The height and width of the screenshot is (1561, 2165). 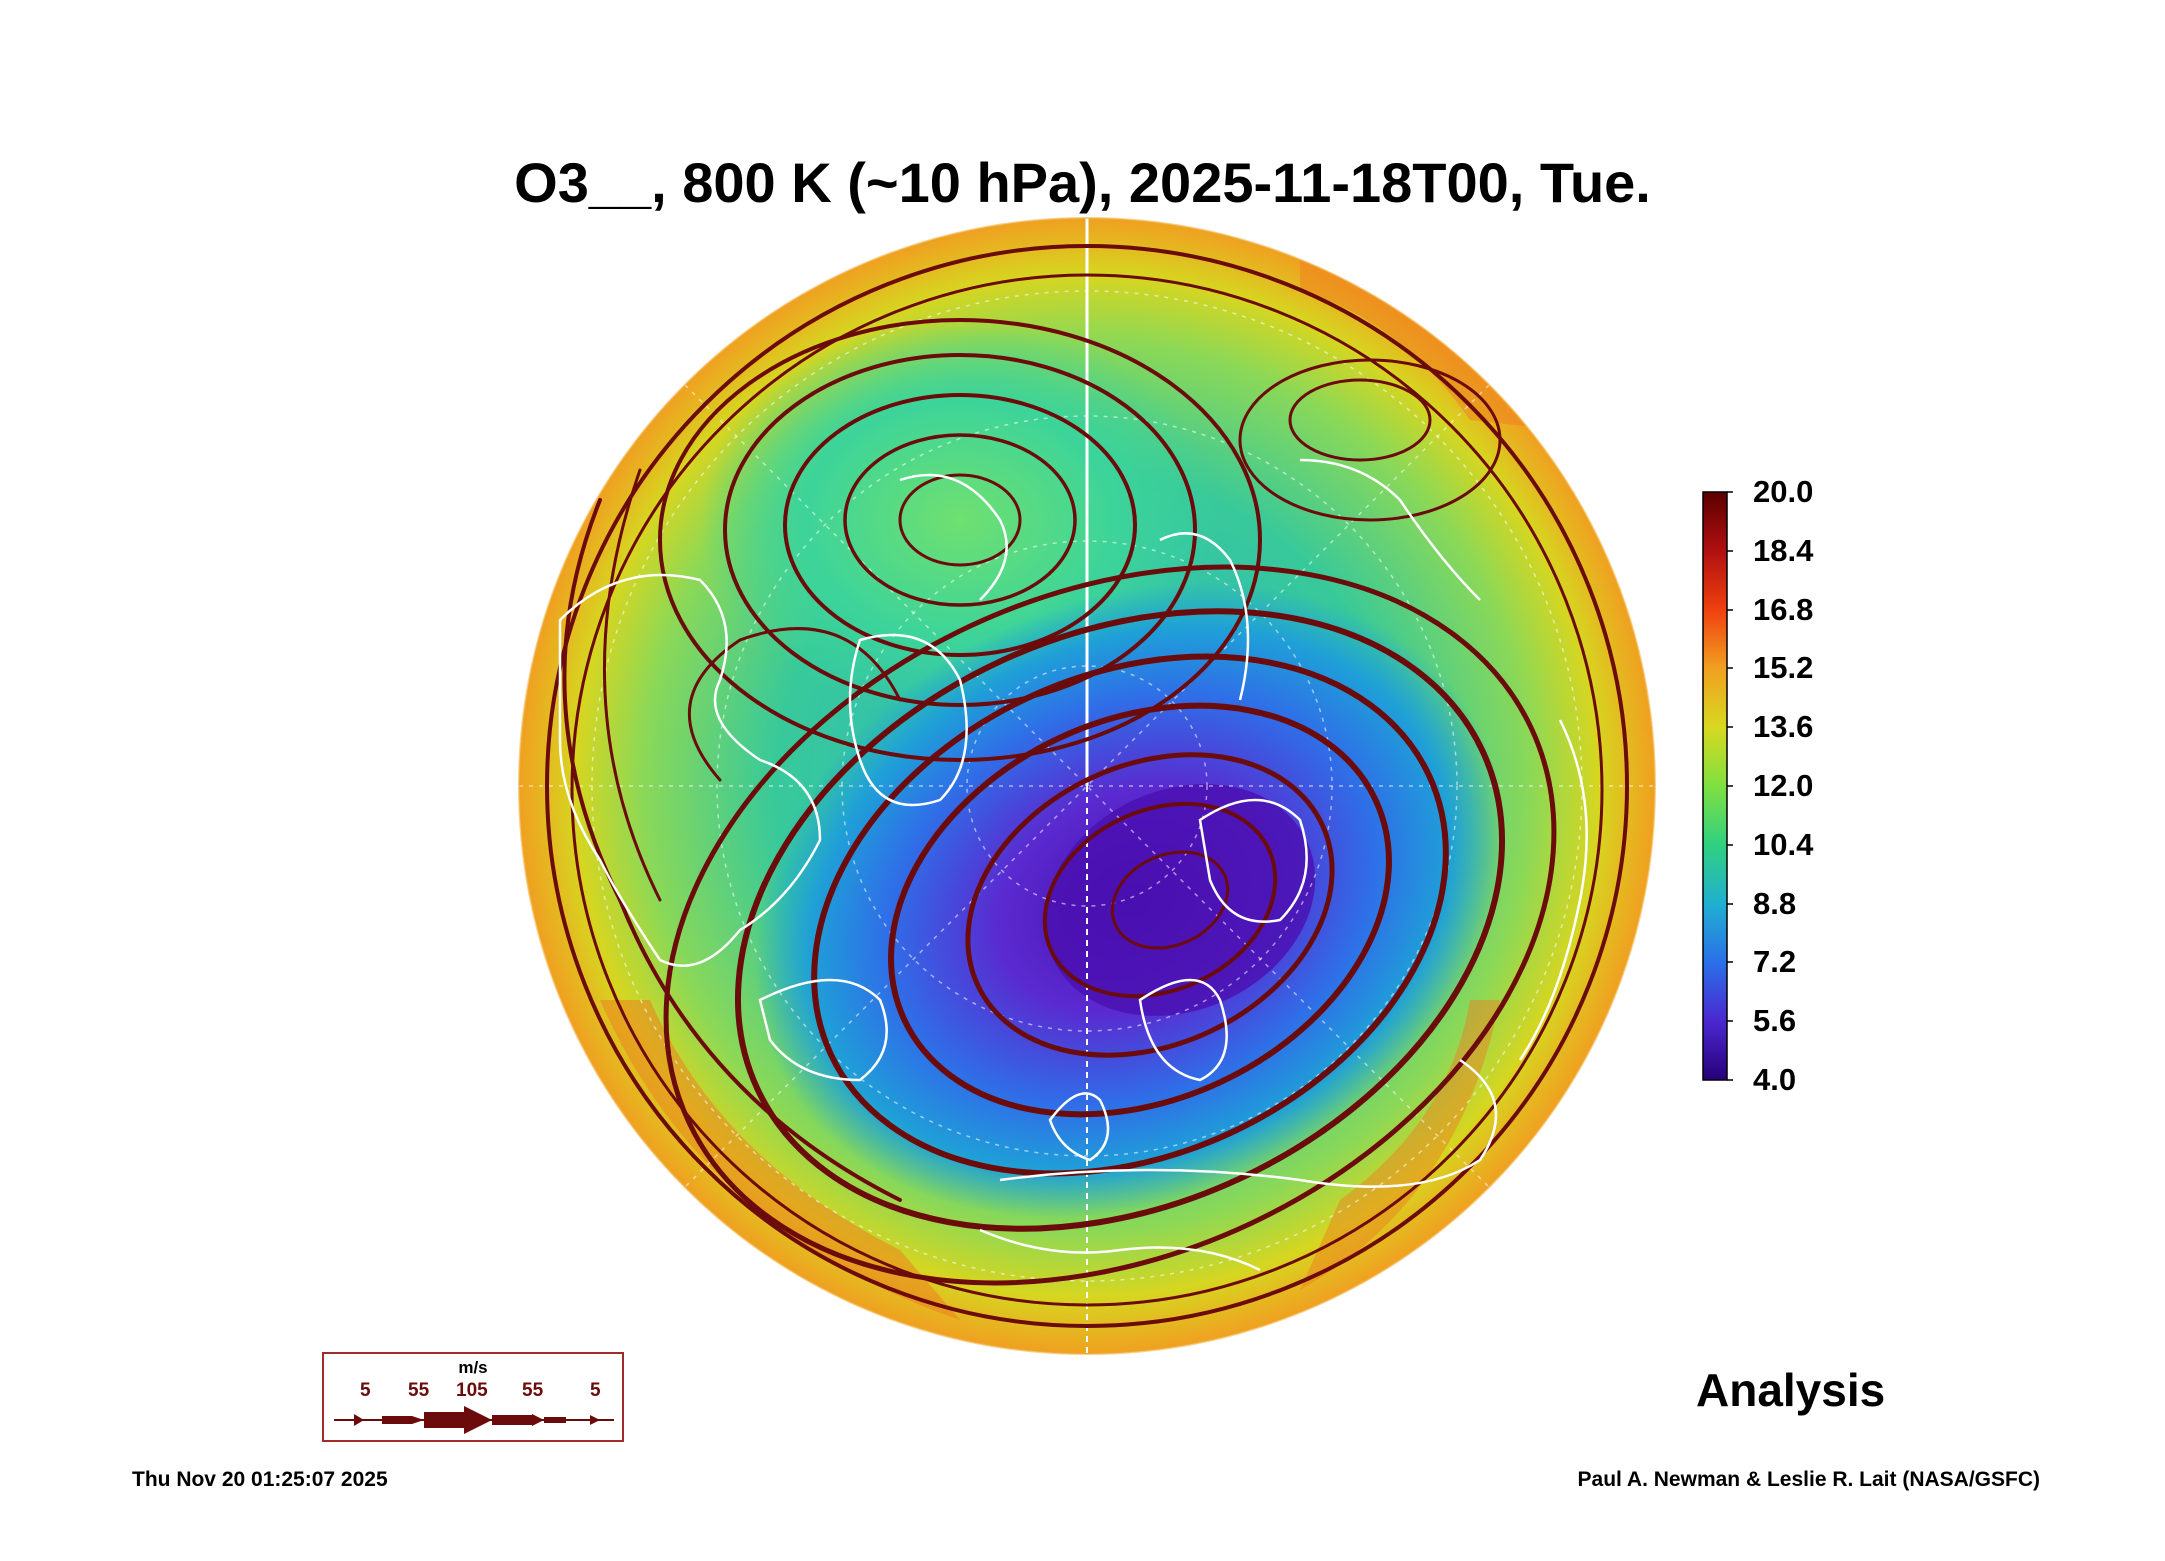 I want to click on colorbar-label: 12.0, so click(x=1783, y=785).